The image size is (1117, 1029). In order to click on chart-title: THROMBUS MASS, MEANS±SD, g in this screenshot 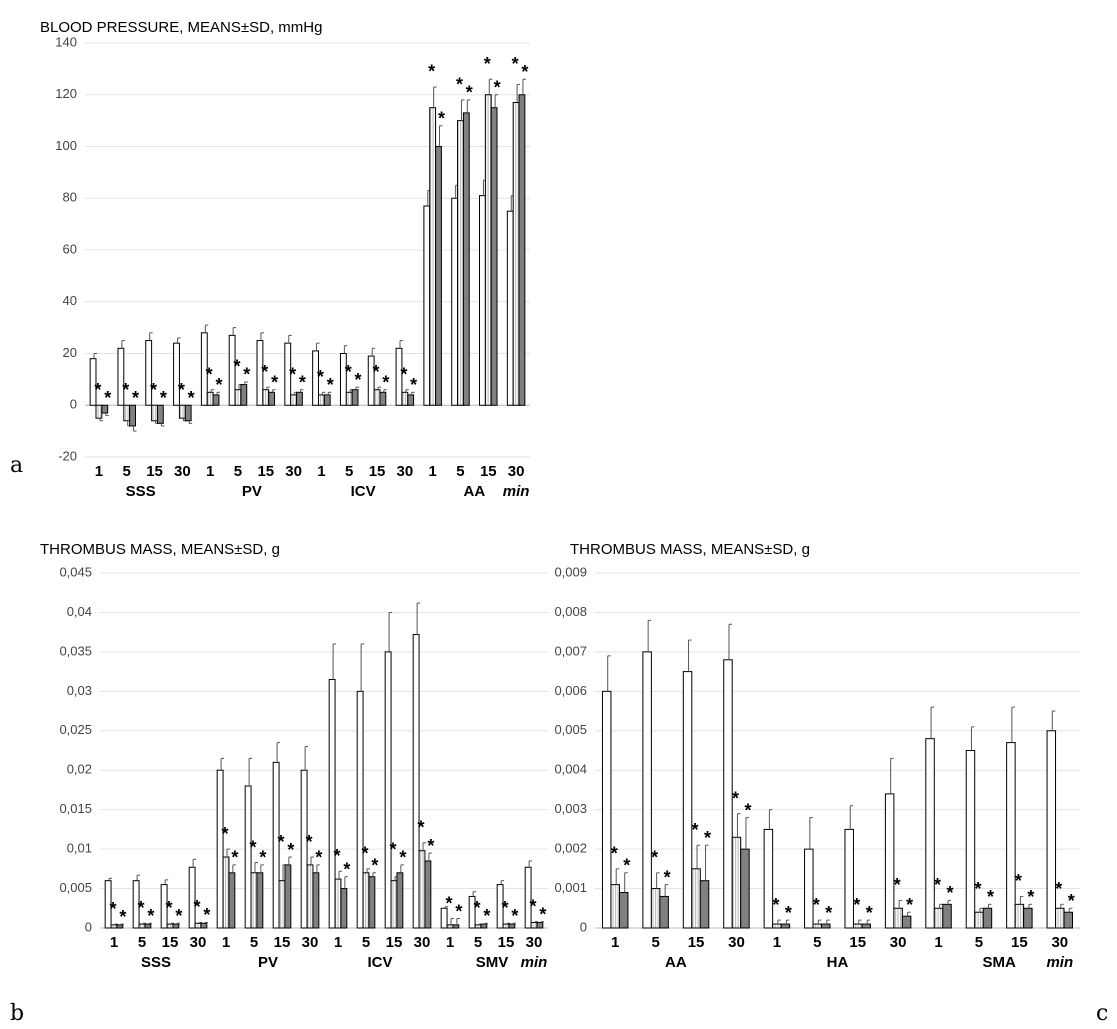, I will do `click(690, 549)`.